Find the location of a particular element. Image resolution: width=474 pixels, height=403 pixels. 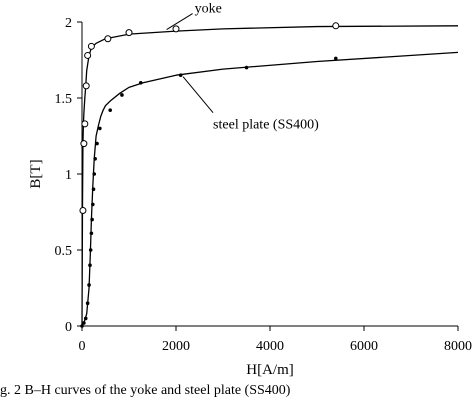

x-axis-ticks: 0 2000 4000 6000 8000 is located at coordinates (275, 340).